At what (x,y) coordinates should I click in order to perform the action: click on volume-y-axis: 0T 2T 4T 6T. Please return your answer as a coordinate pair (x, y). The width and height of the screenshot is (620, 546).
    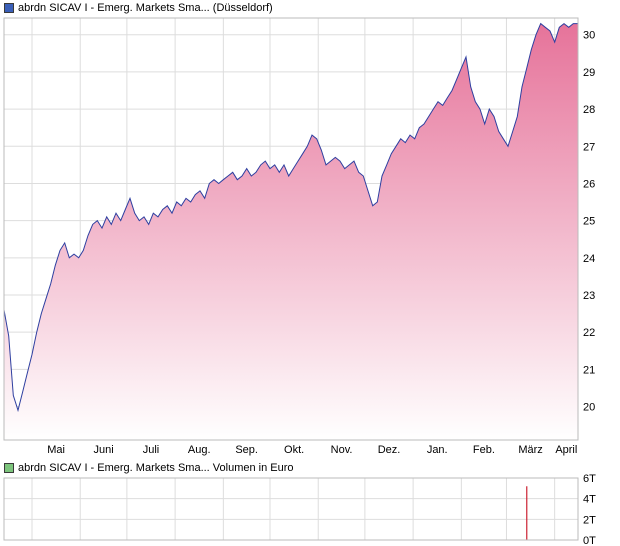
    Looking at the image, I should click on (589, 509).